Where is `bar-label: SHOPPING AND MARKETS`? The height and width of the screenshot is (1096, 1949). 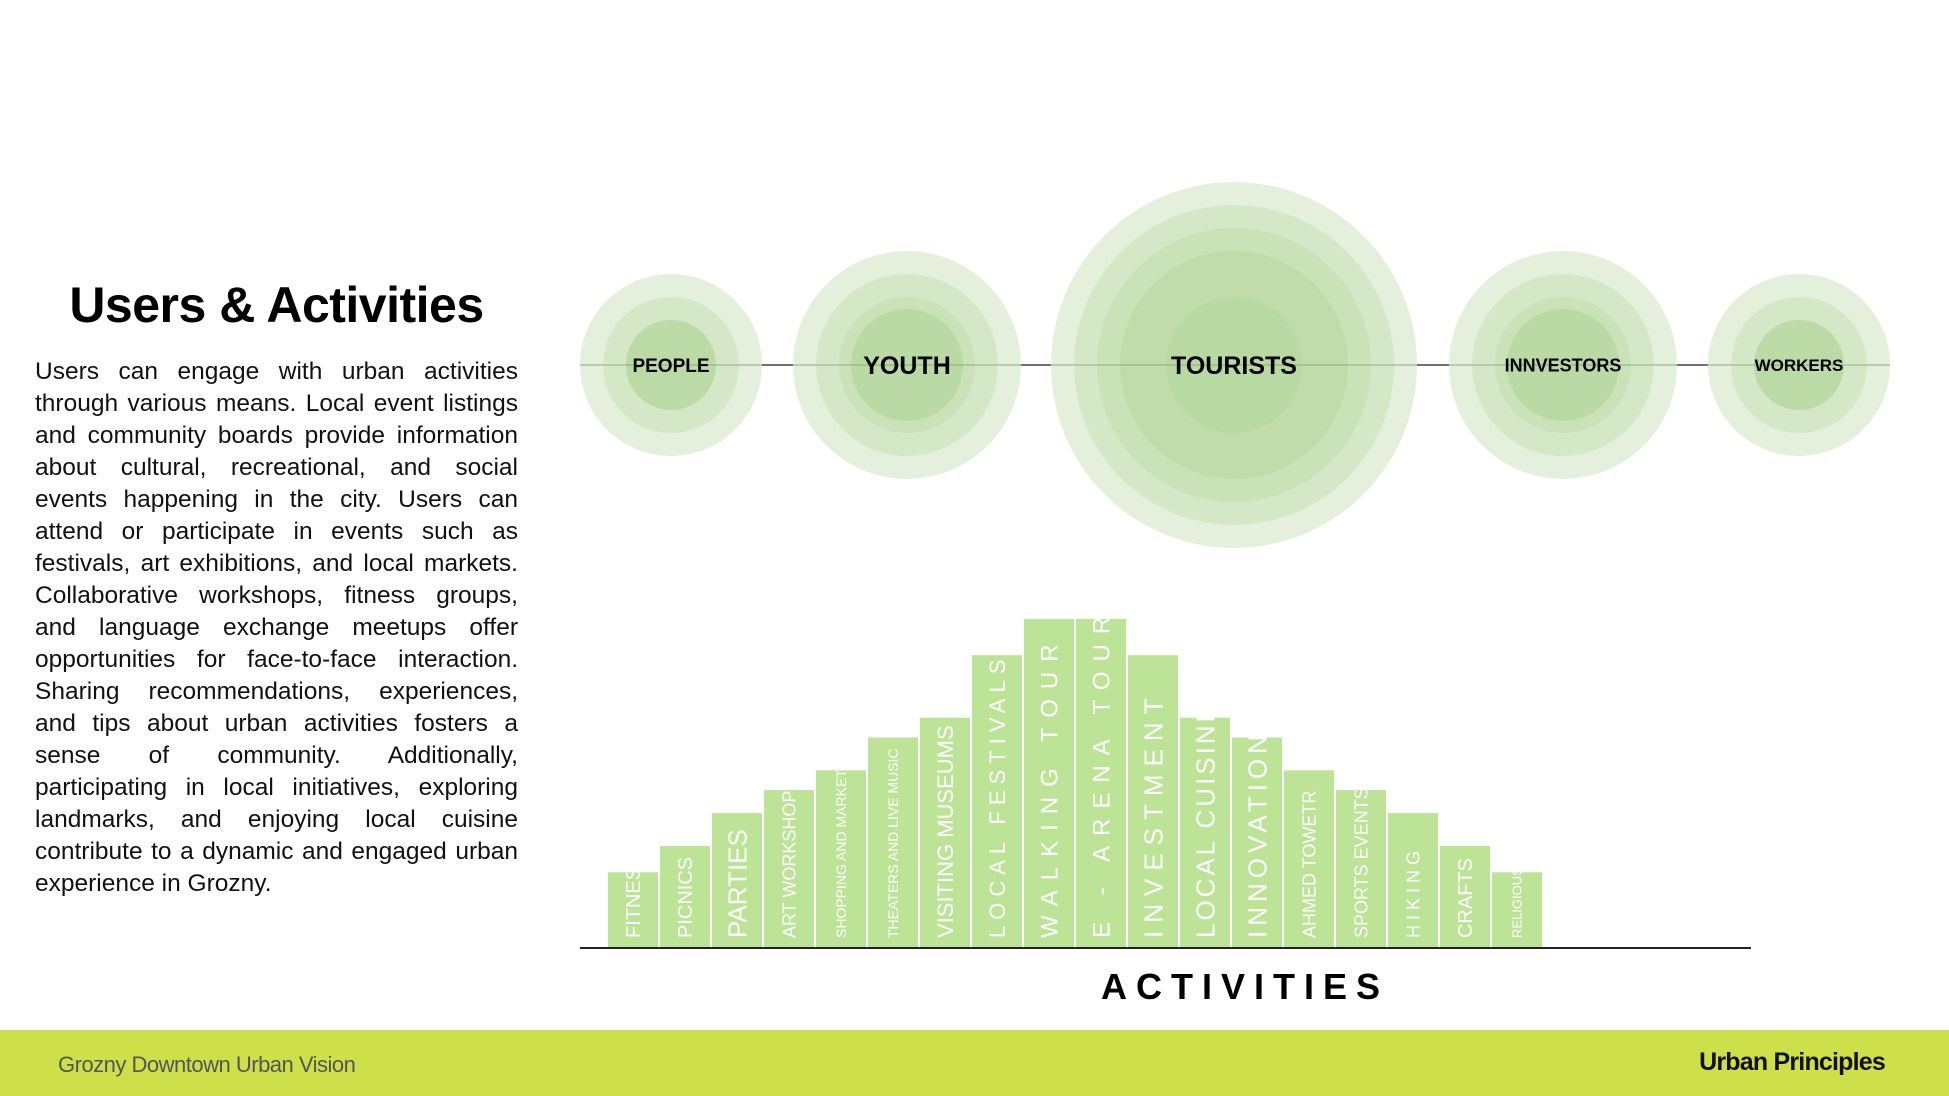
bar-label: SHOPPING AND MARKETS is located at coordinates (841, 849).